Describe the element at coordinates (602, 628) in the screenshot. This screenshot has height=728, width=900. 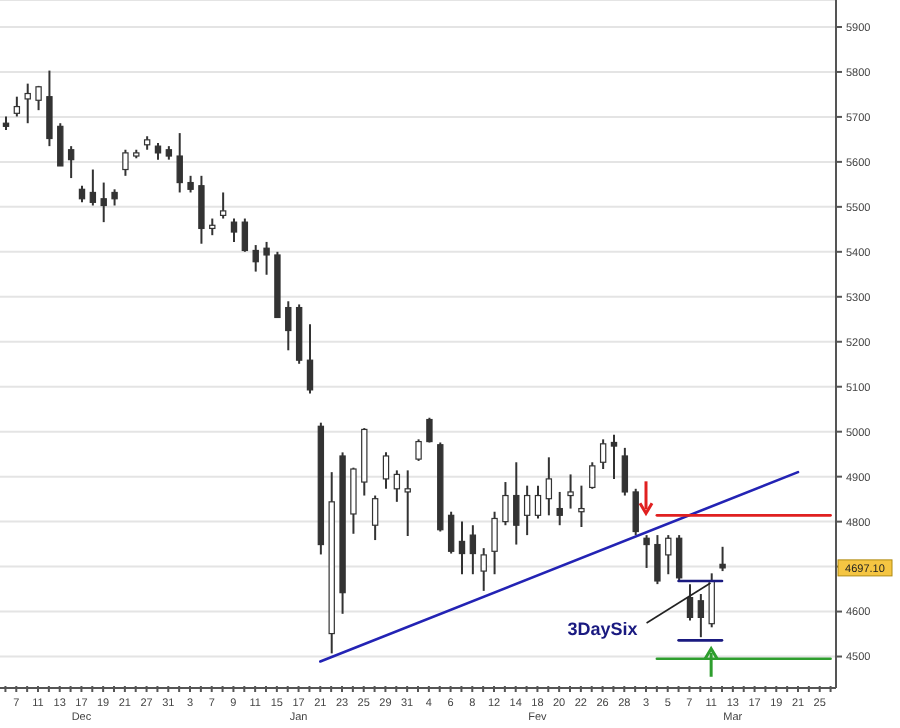
I see `annotation: 3DaySix` at that location.